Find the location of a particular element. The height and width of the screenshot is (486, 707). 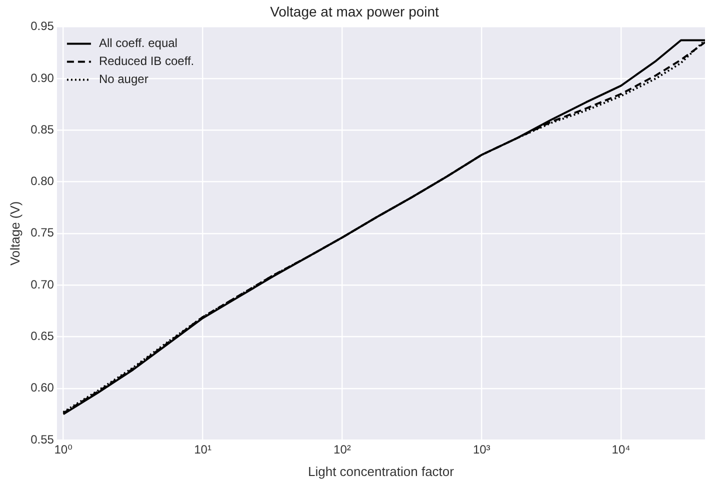

legend-label: No auger is located at coordinates (123, 79).